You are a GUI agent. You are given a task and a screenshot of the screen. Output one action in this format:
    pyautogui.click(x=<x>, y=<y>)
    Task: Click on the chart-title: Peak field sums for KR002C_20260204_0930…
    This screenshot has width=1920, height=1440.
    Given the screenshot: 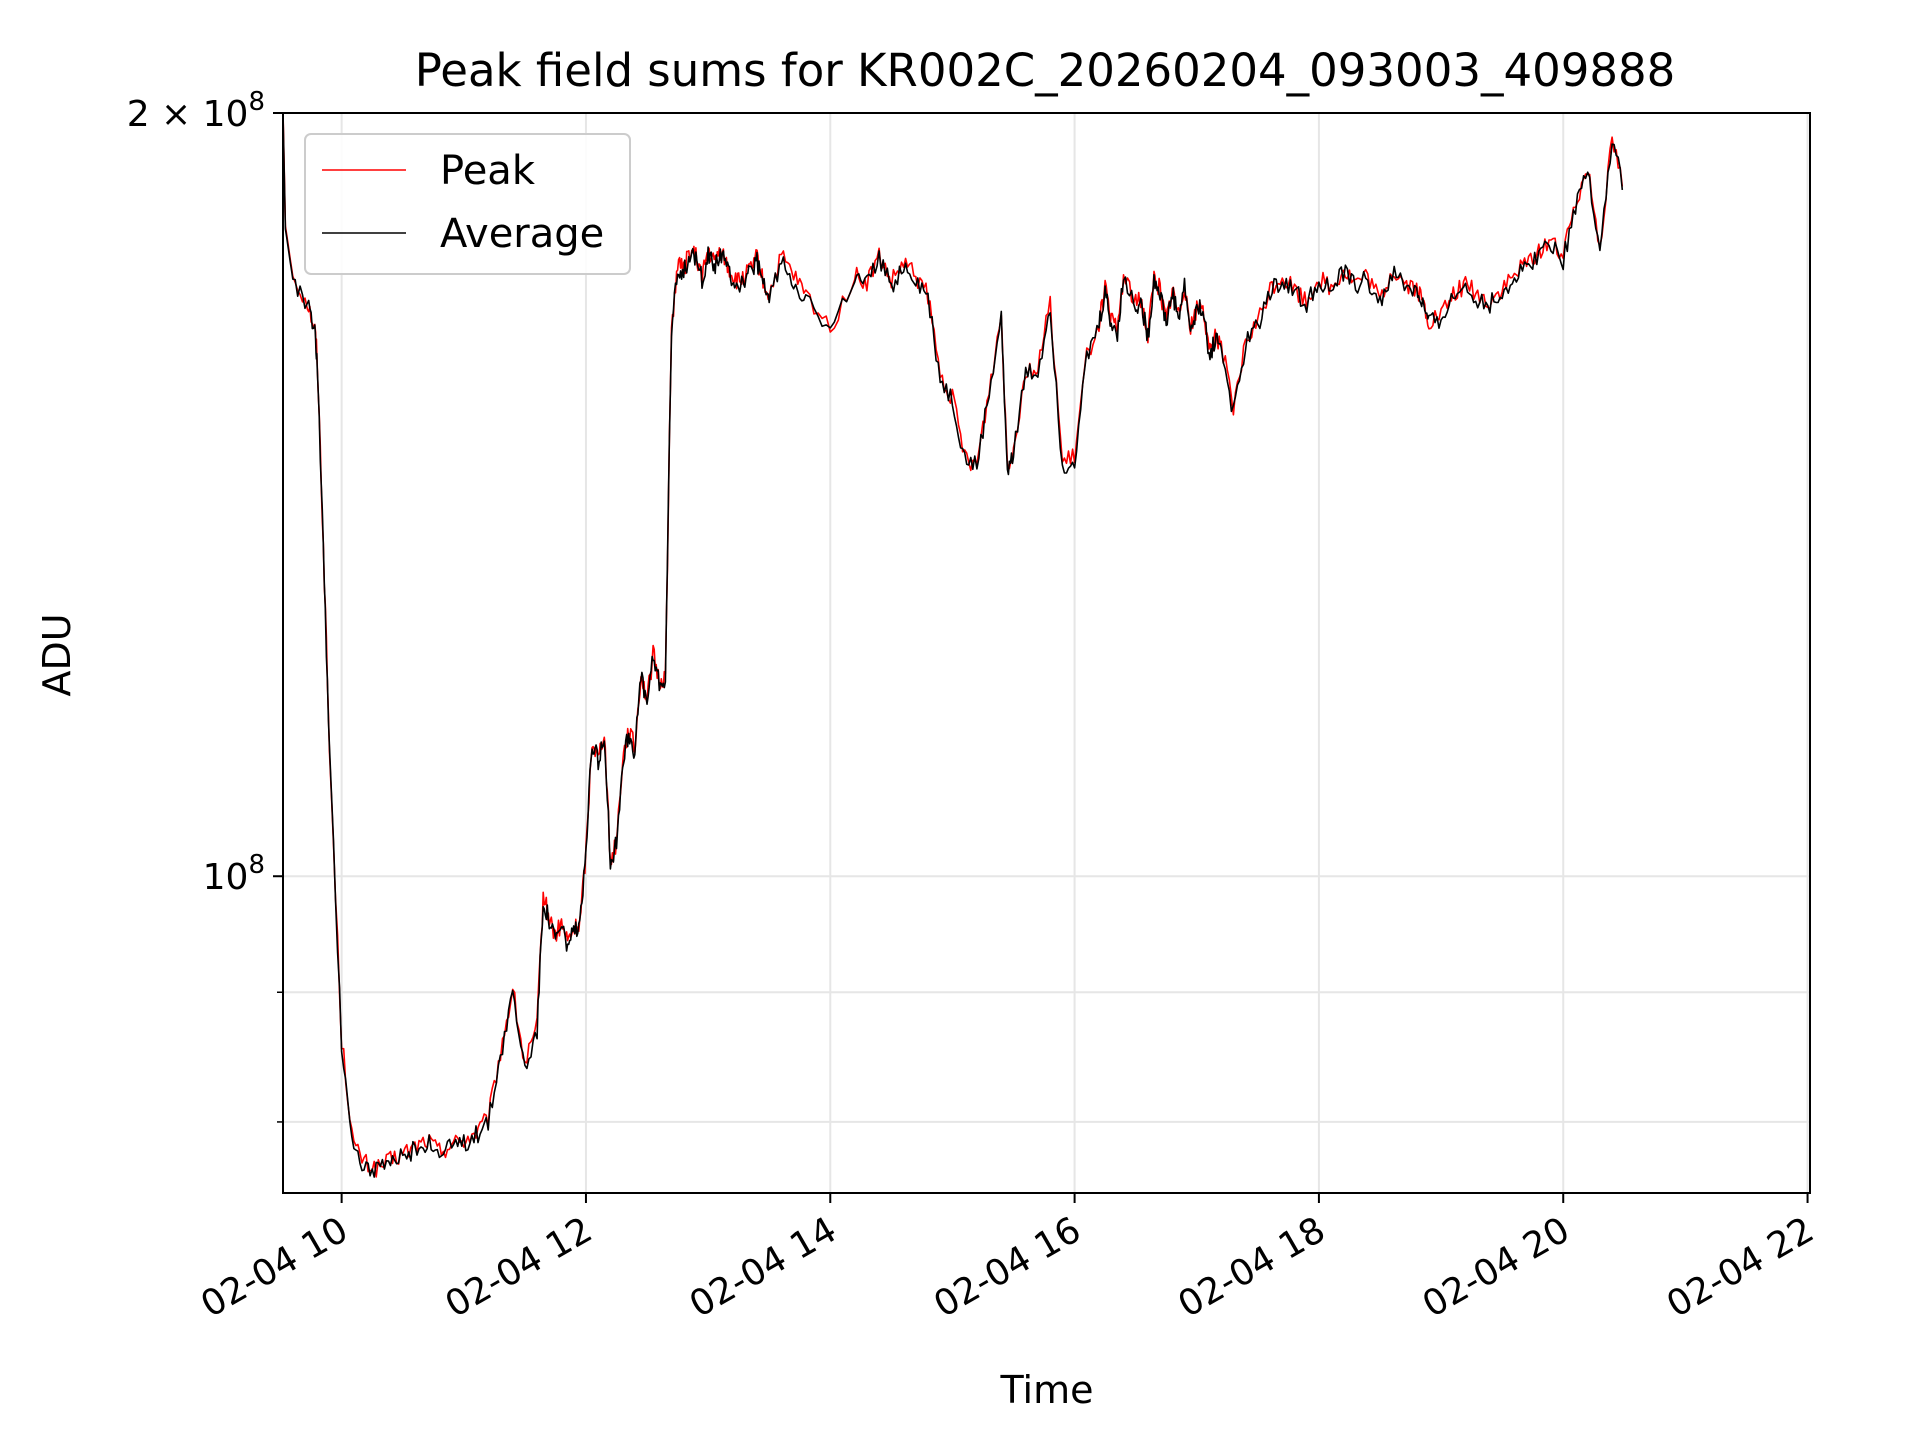 What is the action you would take?
    pyautogui.click(x=1045, y=70)
    